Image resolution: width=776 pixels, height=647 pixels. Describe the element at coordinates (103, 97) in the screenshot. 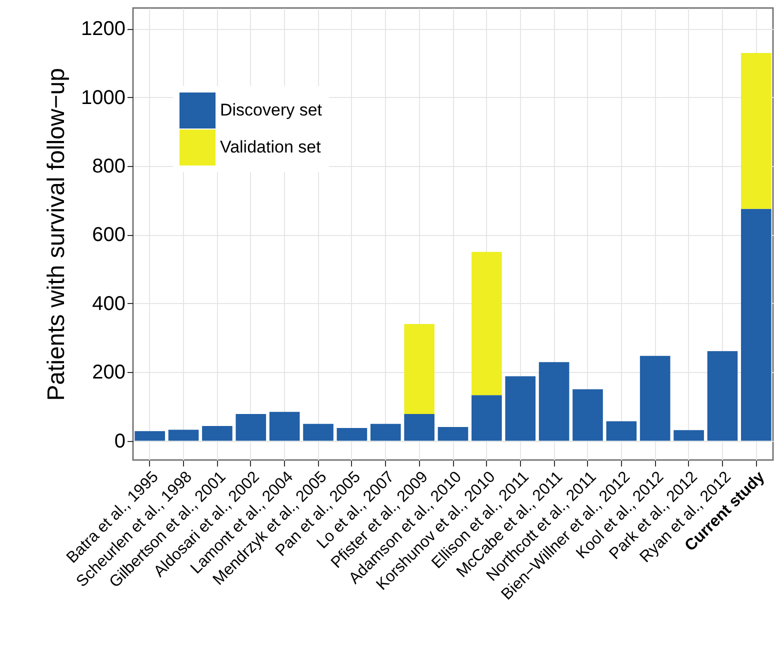

I see `y-tick-label: 1000` at that location.